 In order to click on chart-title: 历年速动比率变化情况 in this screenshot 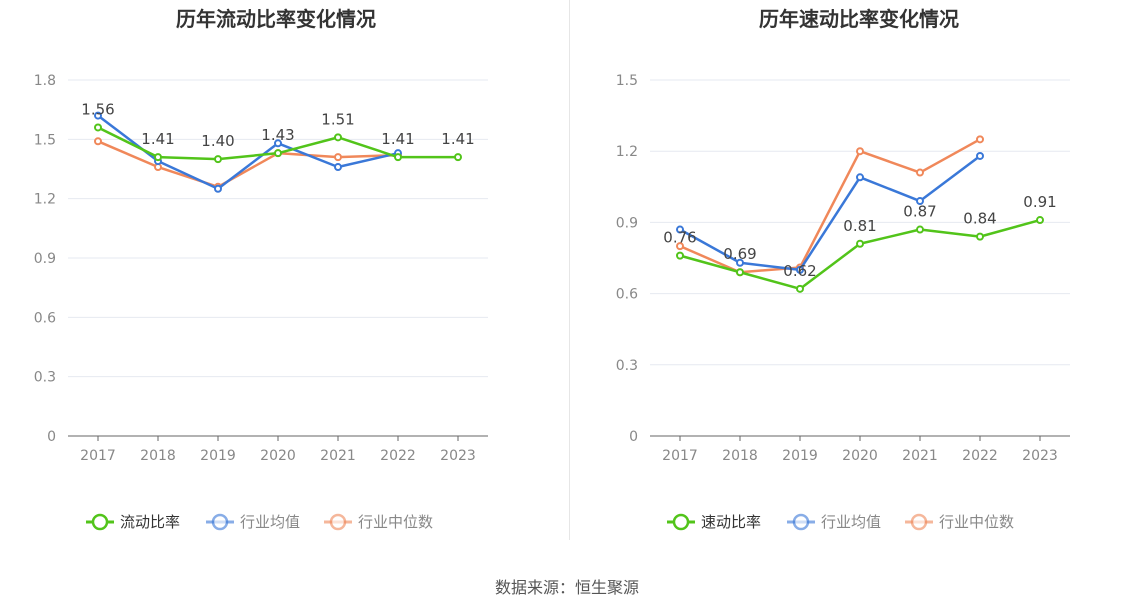, I will do `click(859, 19)`.